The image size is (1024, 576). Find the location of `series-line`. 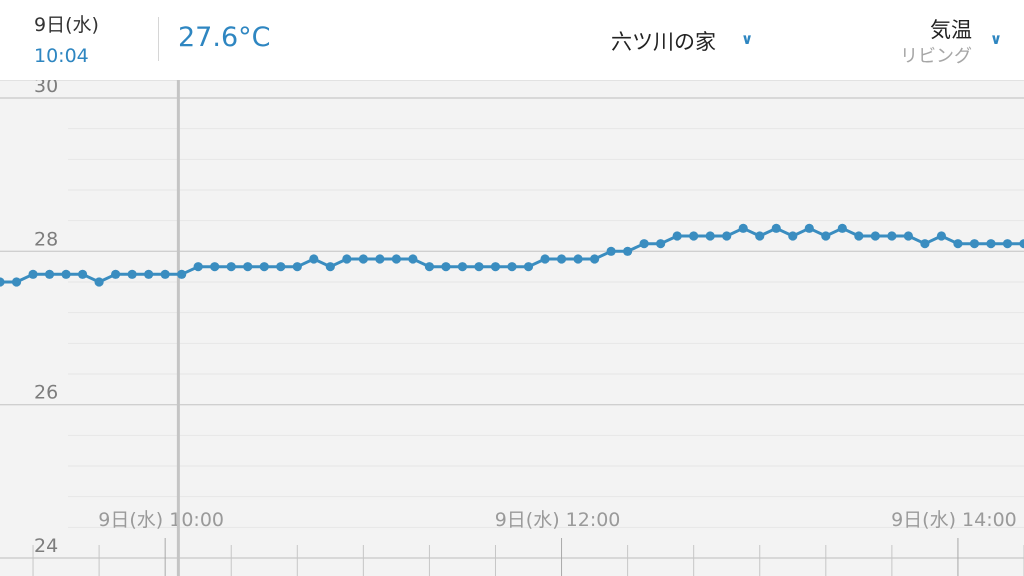

series-line is located at coordinates (512, 255).